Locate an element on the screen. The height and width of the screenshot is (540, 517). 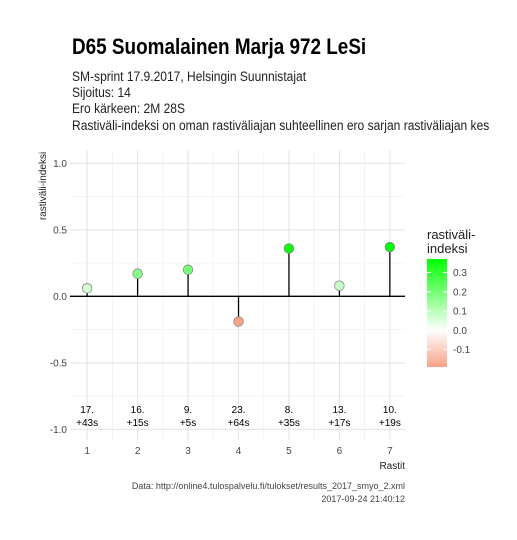
x-tick-label: 7 is located at coordinates (390, 451).